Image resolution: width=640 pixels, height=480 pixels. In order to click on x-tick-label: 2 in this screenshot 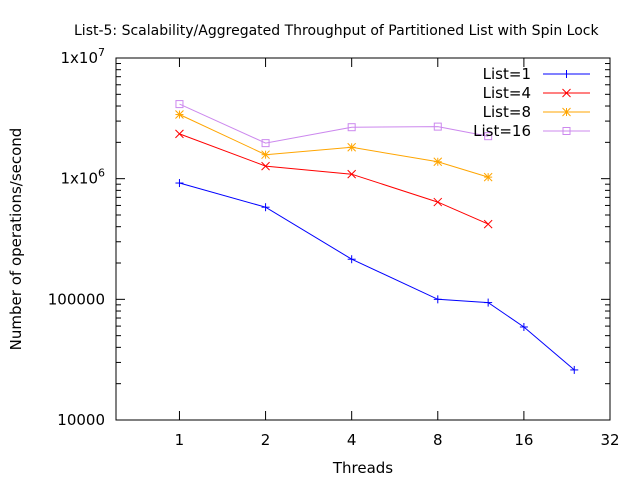, I will do `click(266, 440)`.